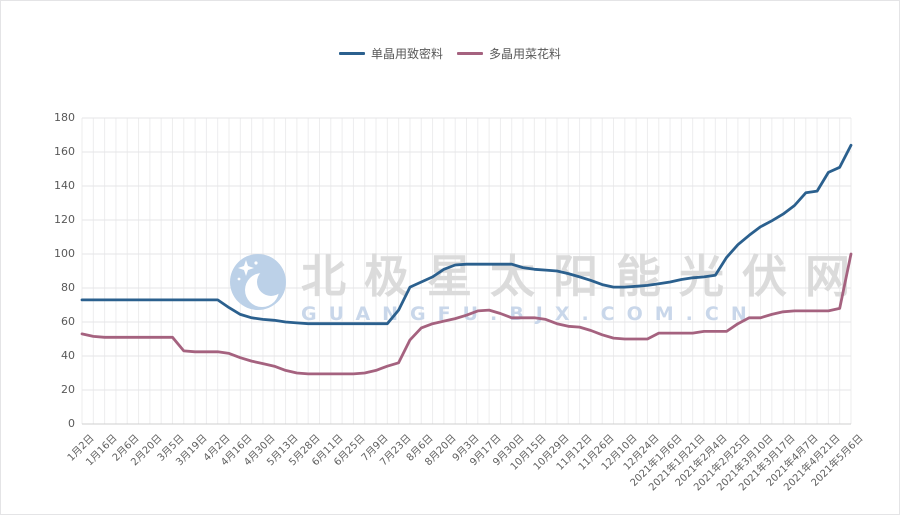  Describe the element at coordinates (64, 117) in the screenshot. I see `y-axis-label: 180` at that location.